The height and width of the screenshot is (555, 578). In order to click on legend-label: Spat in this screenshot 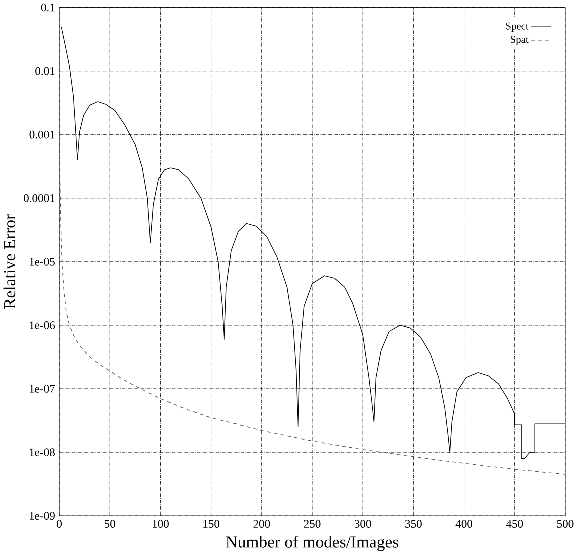, I will do `click(519, 41)`.